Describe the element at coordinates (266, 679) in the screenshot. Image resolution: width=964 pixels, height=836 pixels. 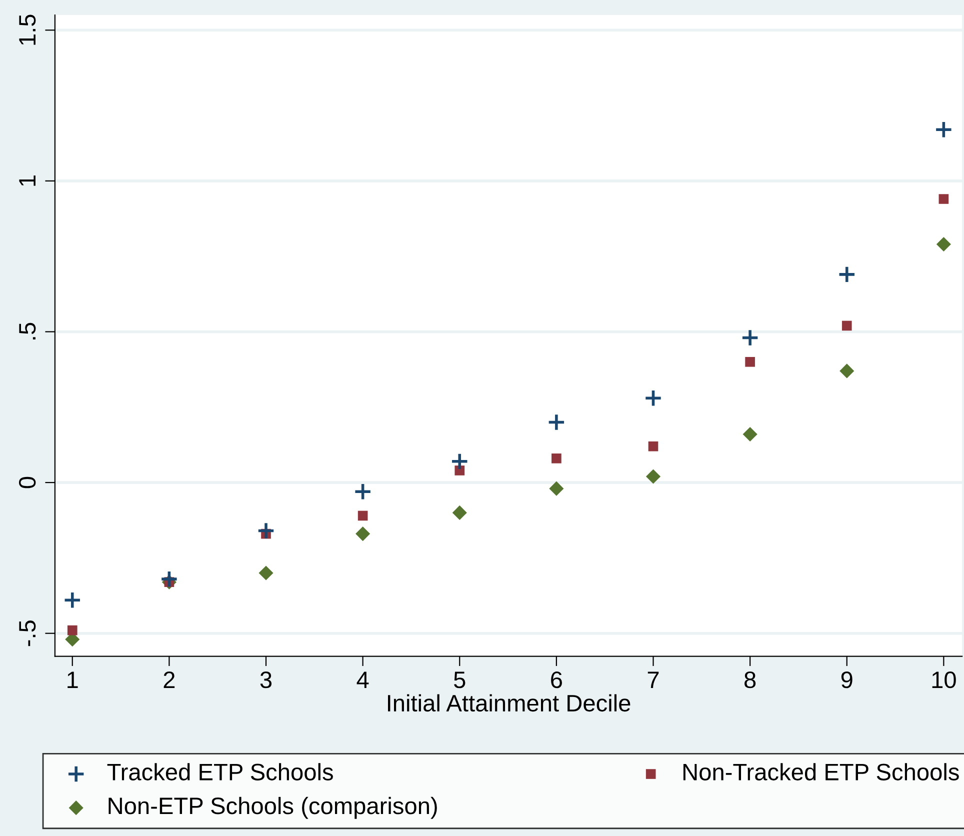
I see `x-tick-label: 3` at that location.